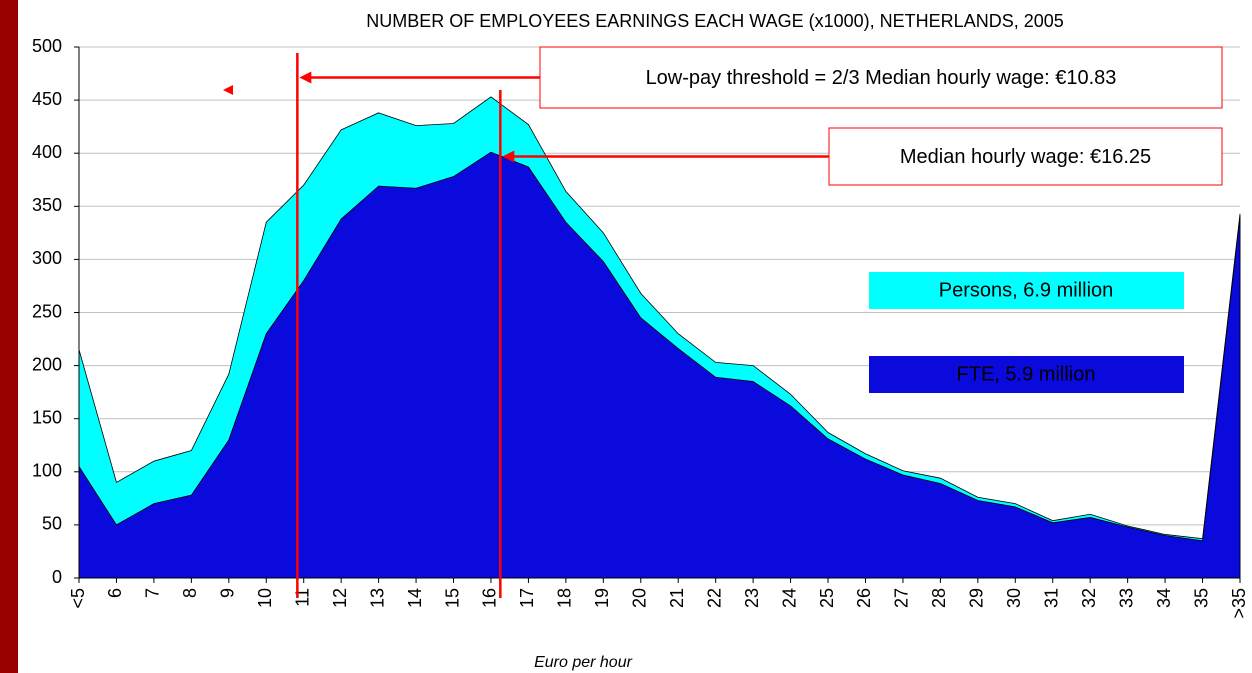 This screenshot has height=673, width=1252. What do you see at coordinates (1014, 598) in the screenshot?
I see `x-tick-label: 30` at bounding box center [1014, 598].